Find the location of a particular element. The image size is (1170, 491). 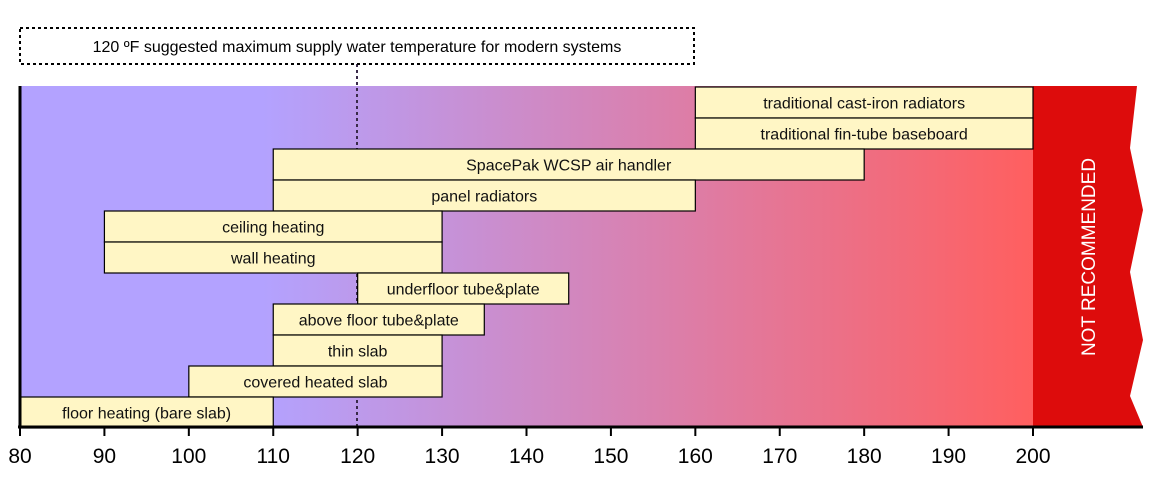

not-recommended-region is located at coordinates (1088, 256).